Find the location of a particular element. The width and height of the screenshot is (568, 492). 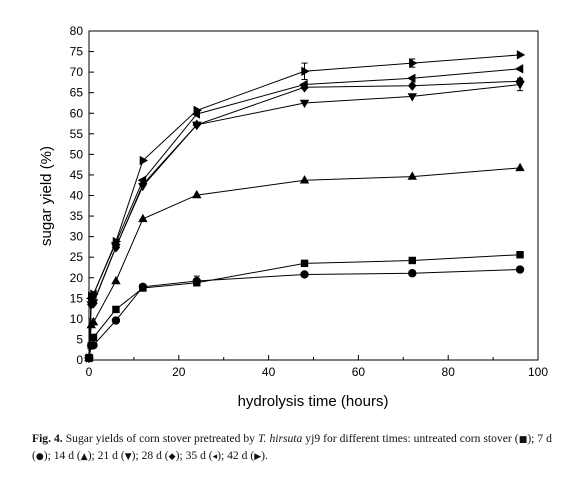

series-line is located at coordinates (304, 313).